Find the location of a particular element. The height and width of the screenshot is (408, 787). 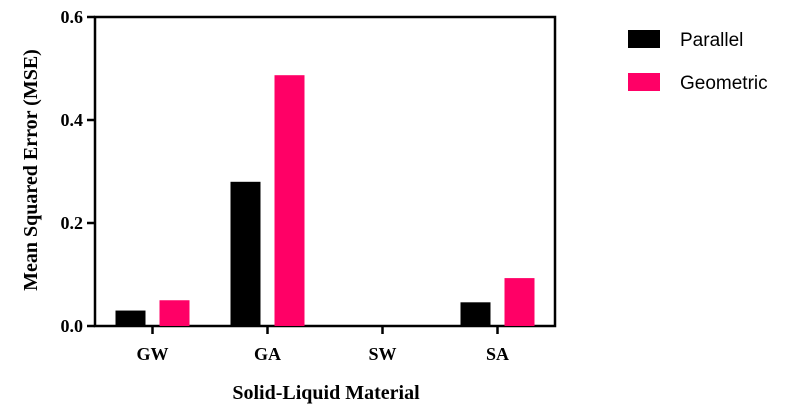

bar-geometric-sa is located at coordinates (519, 302).